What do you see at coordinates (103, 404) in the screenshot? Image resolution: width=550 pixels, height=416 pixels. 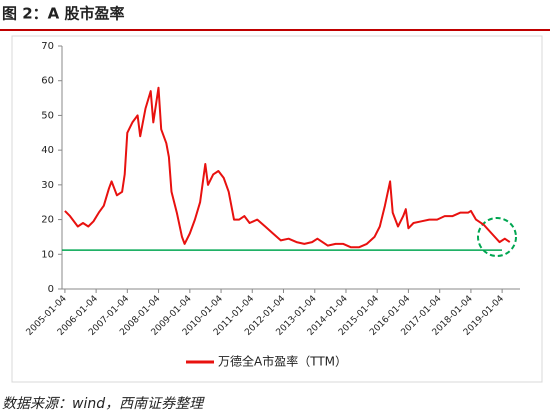 I see `source-note: 数据来源：wind，西南证券整理` at bounding box center [103, 404].